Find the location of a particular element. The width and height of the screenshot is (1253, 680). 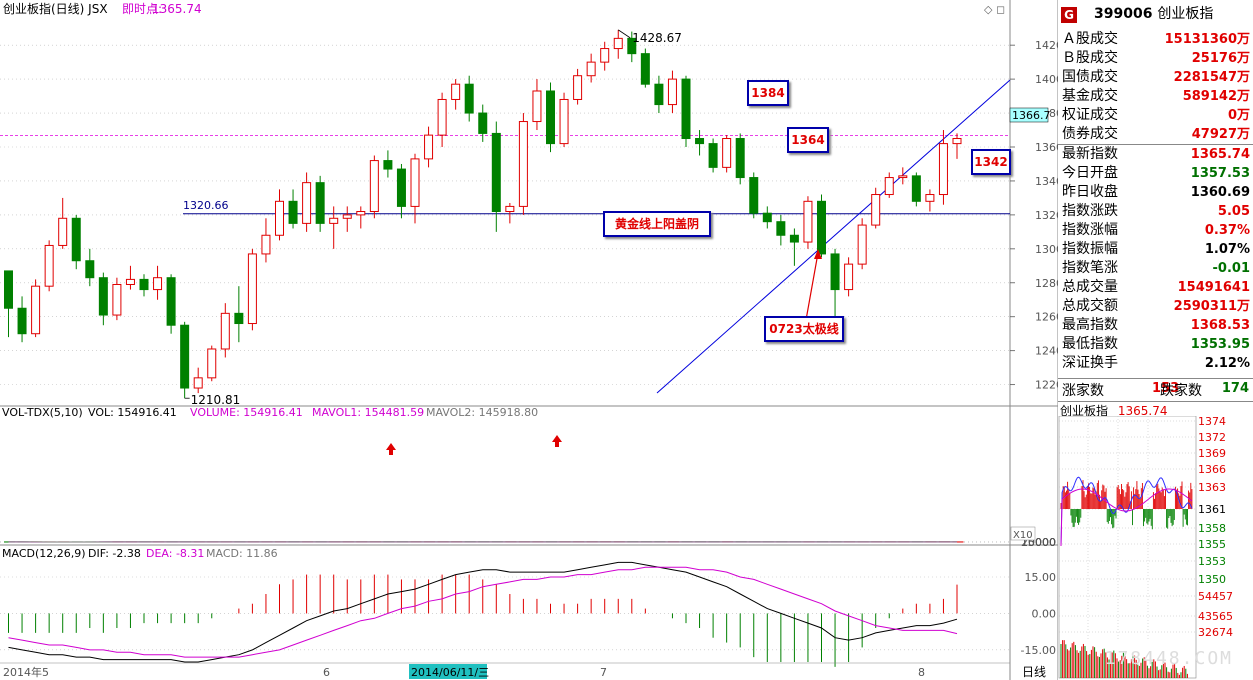

rise-value: 153 is located at coordinates (1166, 388).